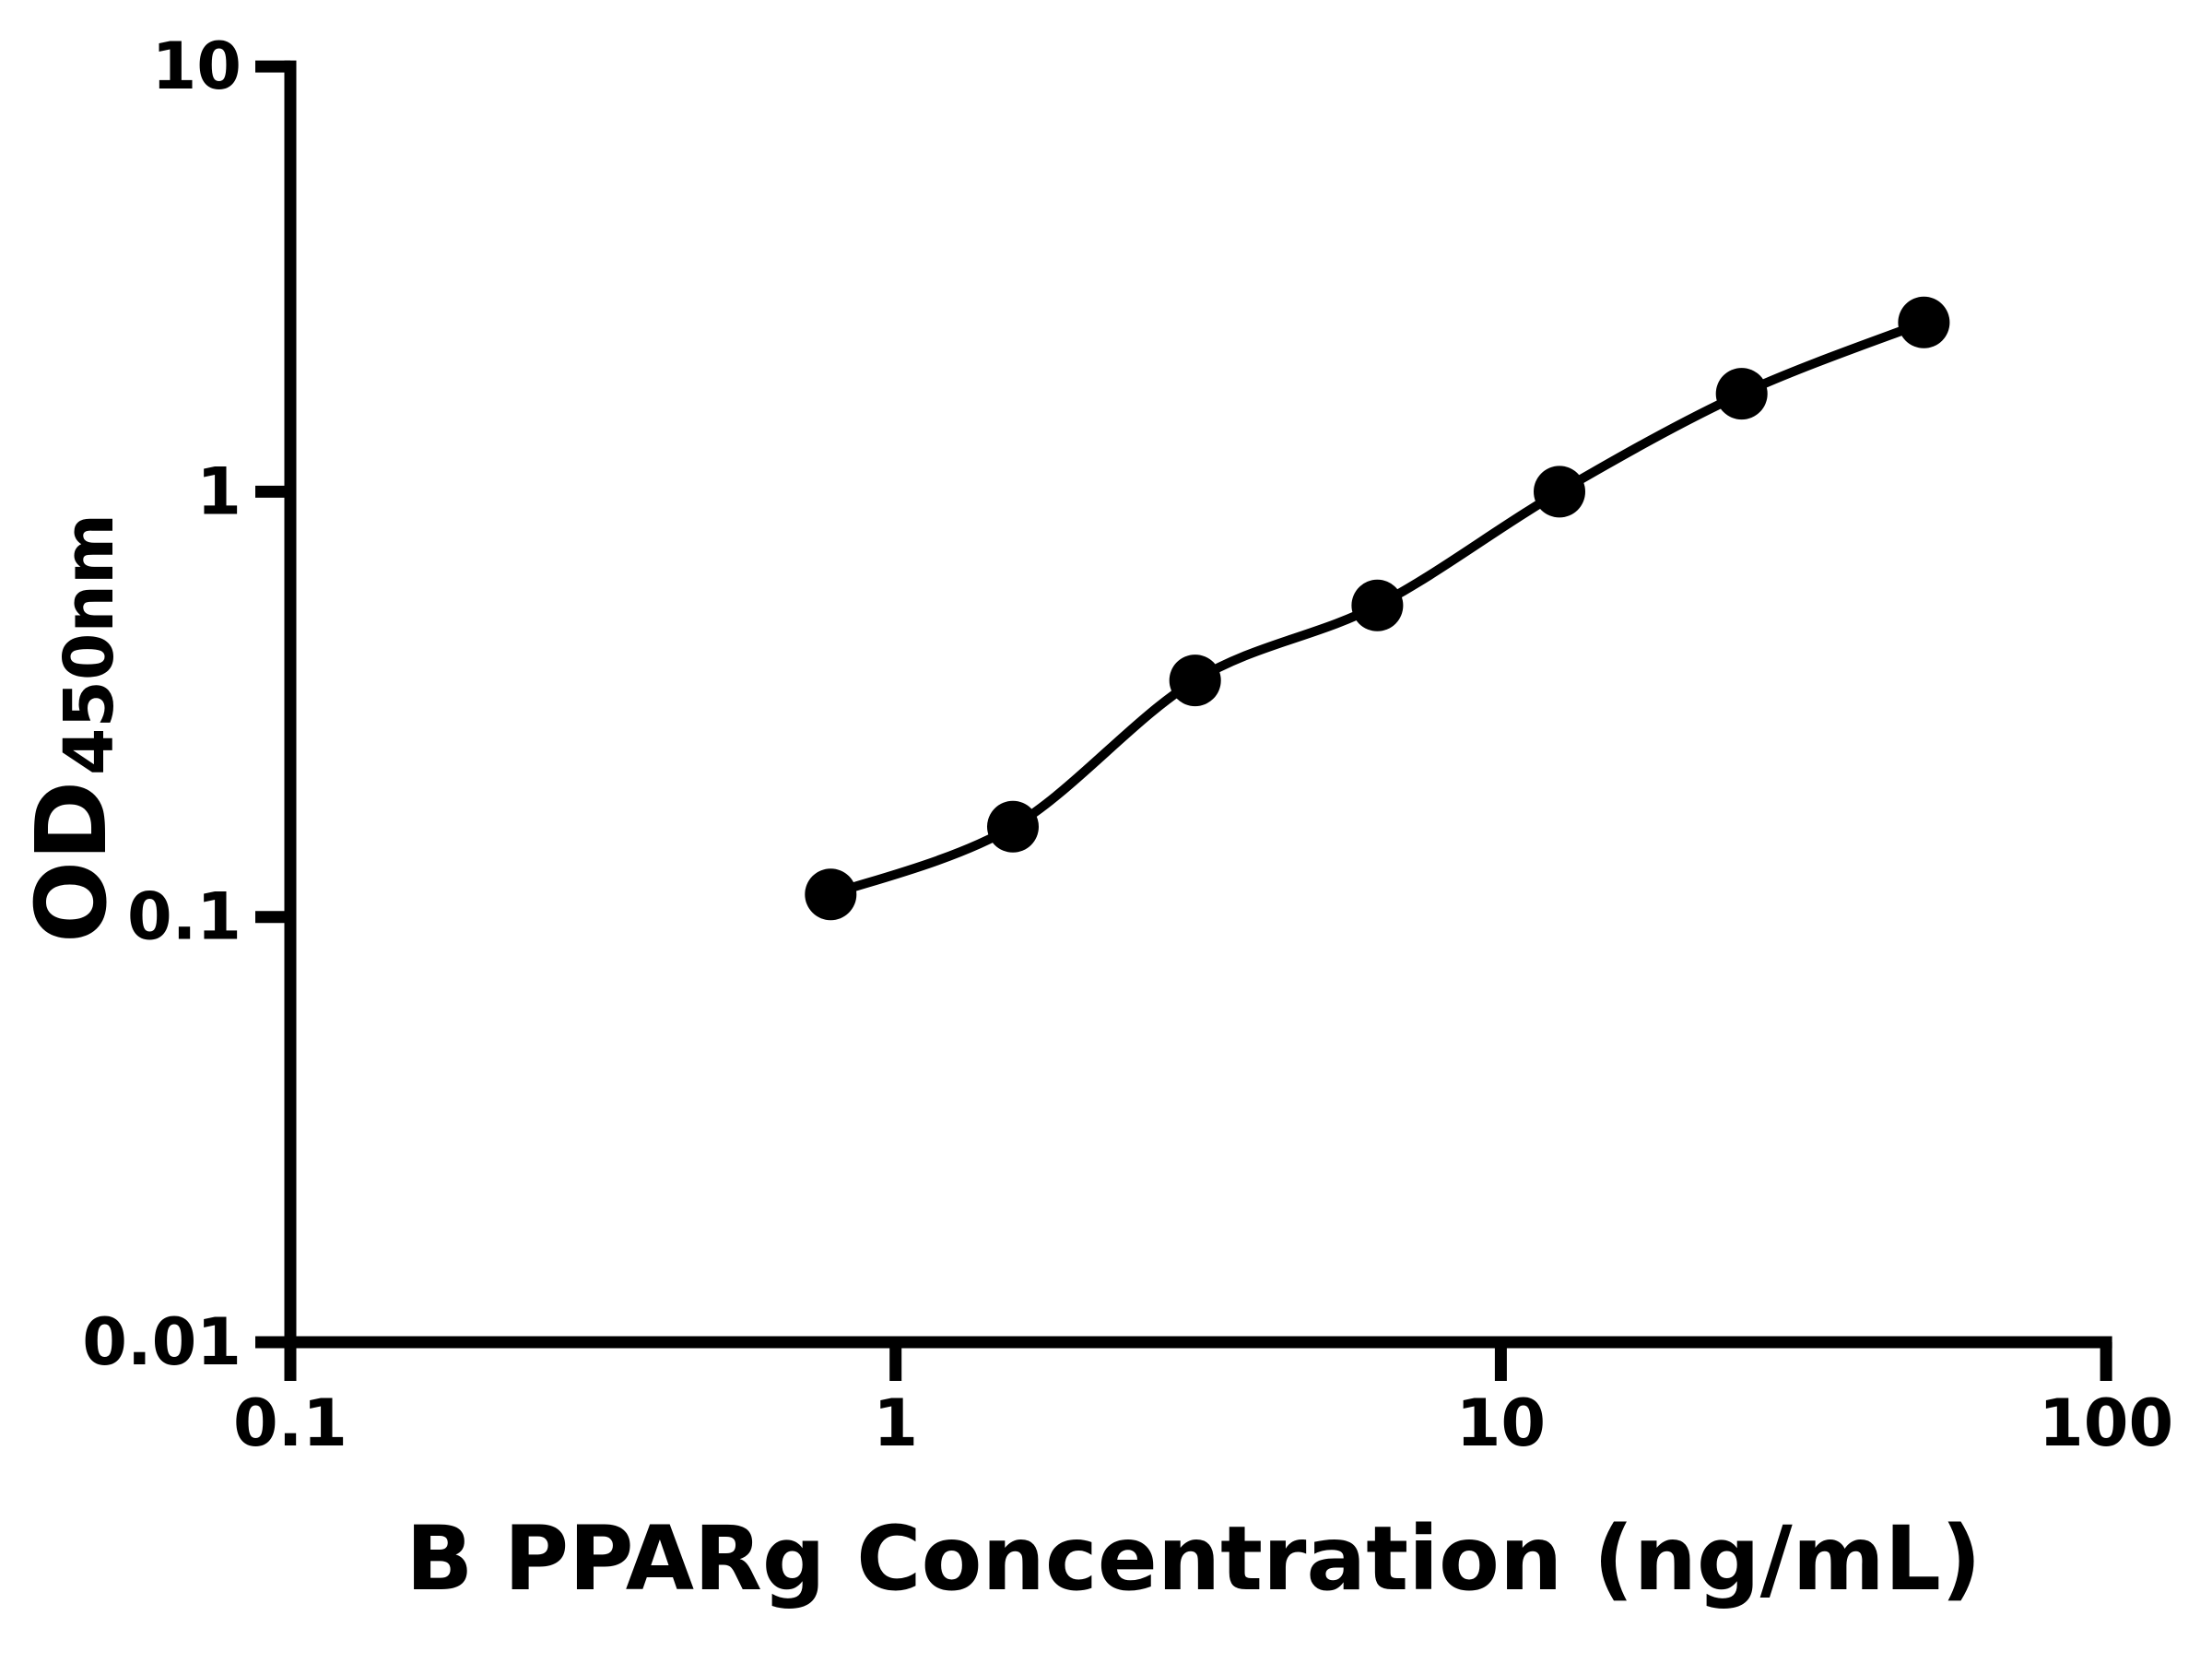 The height and width of the screenshot is (1663, 2212). Describe the element at coordinates (218, 492) in the screenshot. I see `y-tick-label: 1` at that location.